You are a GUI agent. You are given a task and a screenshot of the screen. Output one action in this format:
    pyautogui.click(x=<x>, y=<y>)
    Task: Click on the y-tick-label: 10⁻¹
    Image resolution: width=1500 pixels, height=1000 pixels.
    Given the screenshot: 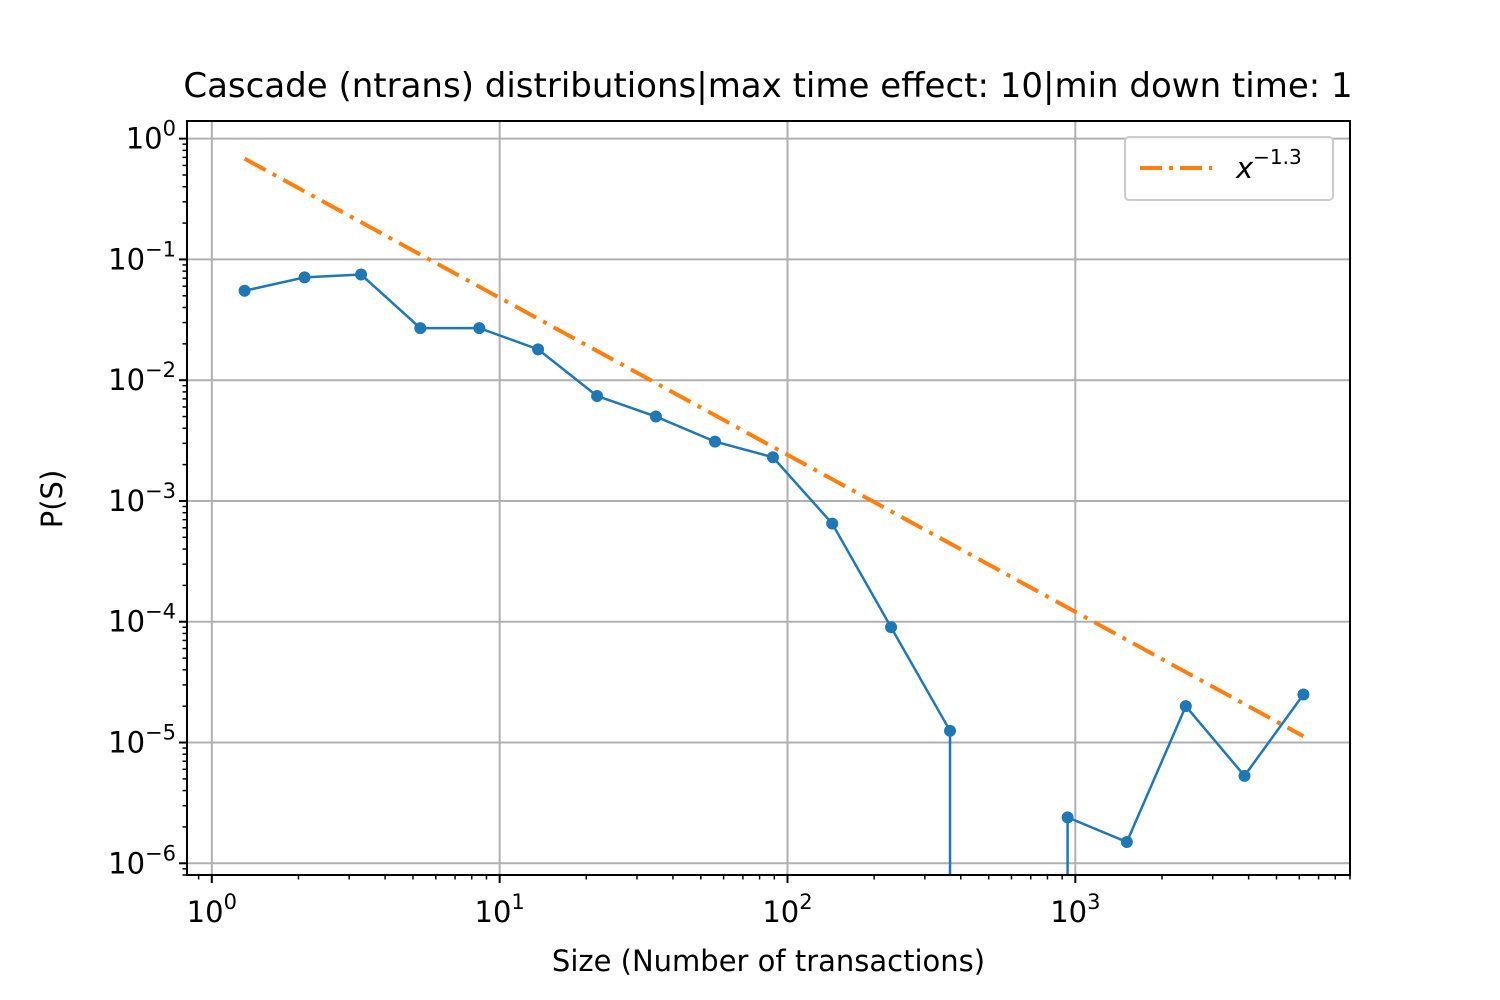 What is the action you would take?
    pyautogui.click(x=142, y=256)
    